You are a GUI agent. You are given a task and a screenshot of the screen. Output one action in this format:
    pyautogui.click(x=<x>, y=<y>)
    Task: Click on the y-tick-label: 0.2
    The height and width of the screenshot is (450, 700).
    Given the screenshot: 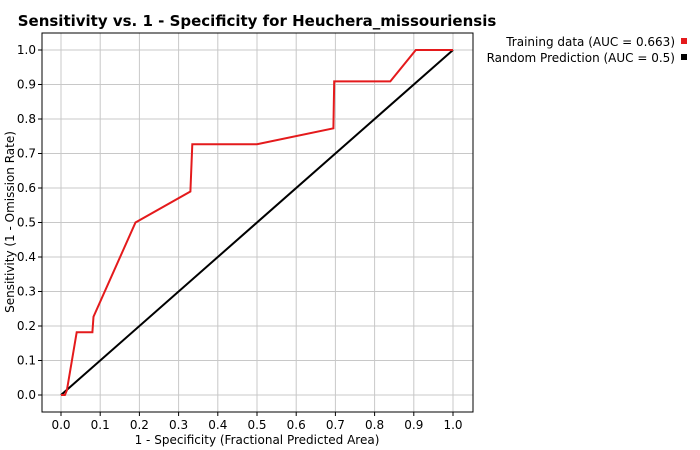 What is the action you would take?
    pyautogui.click(x=26, y=326)
    